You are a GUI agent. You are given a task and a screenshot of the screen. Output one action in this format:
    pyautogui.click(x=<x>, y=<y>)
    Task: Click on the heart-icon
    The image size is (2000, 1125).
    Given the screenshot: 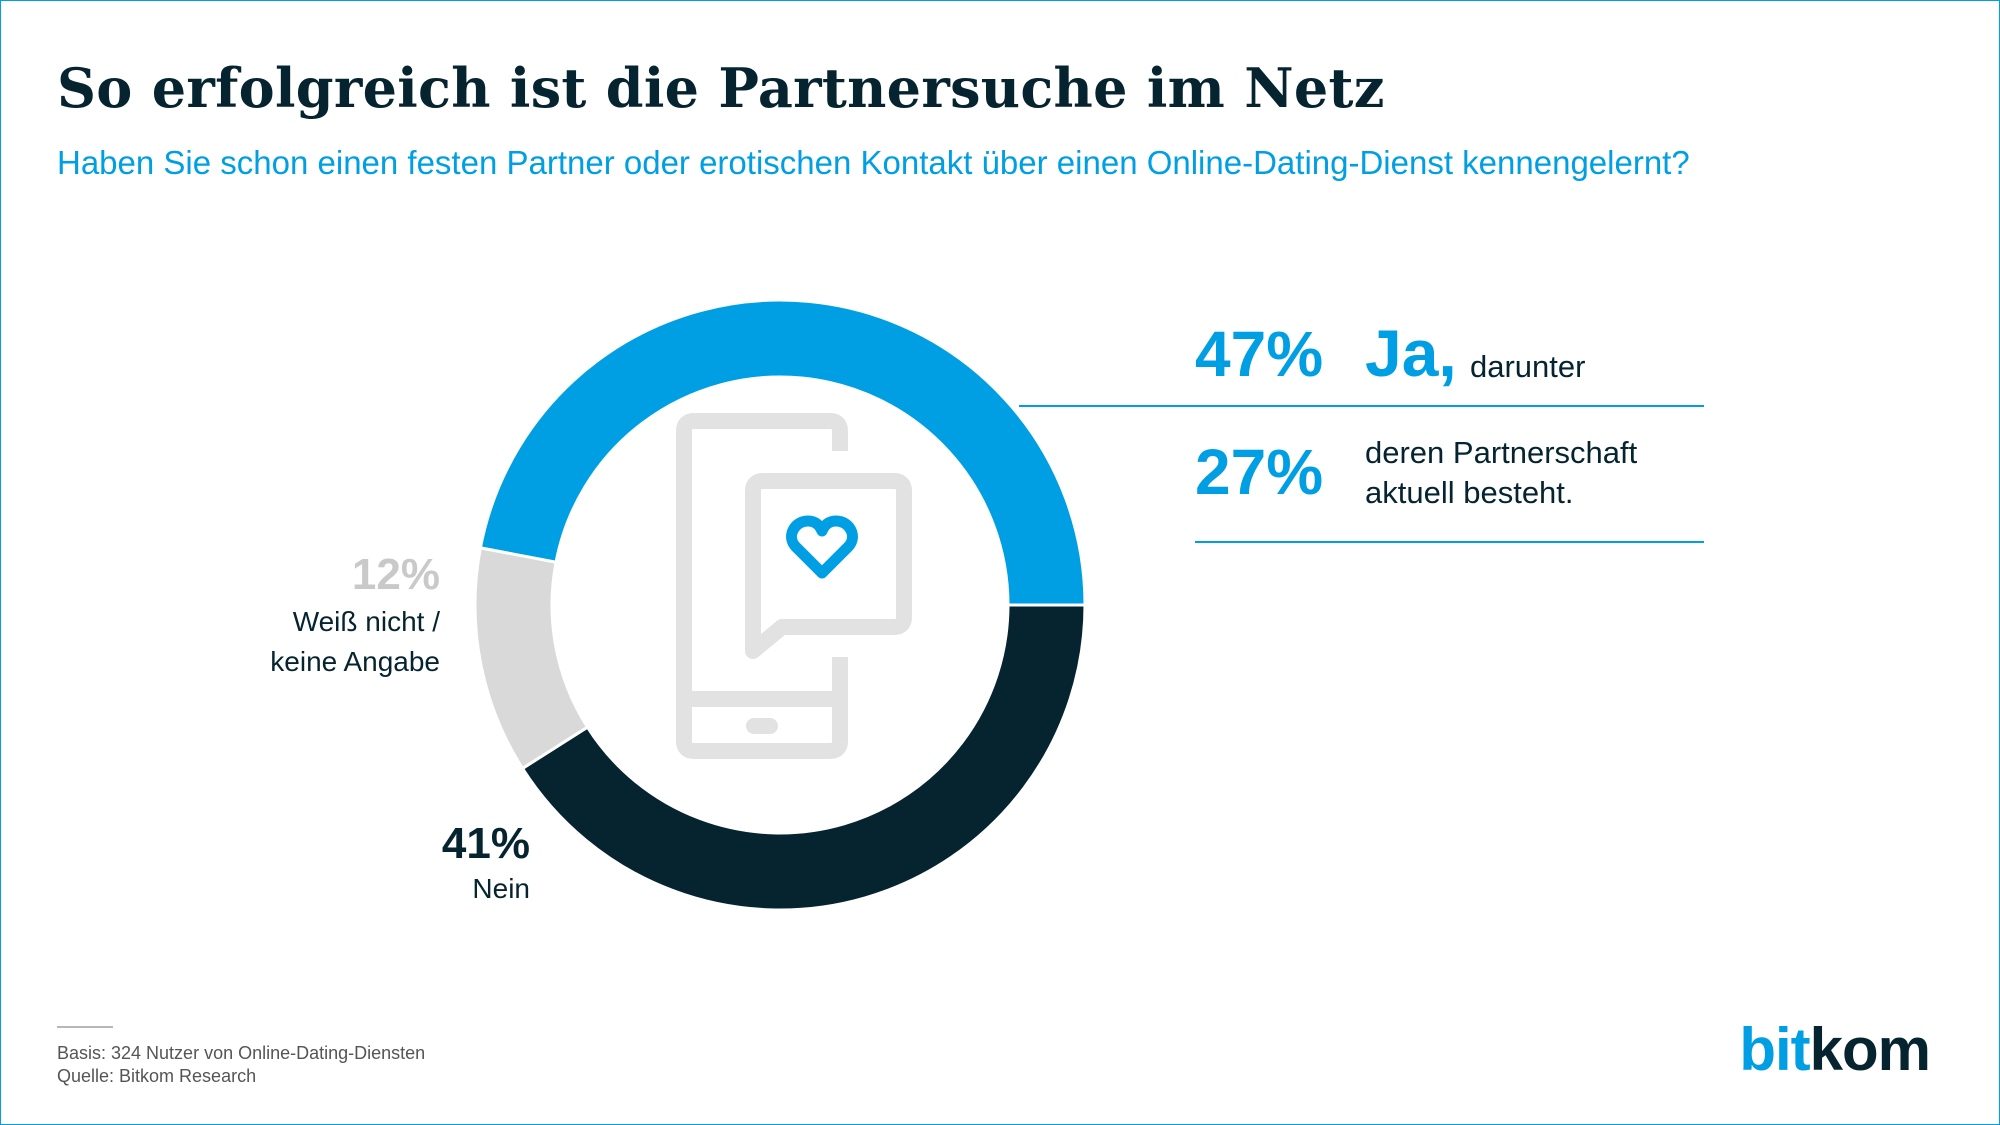 What is the action you would take?
    pyautogui.click(x=822, y=547)
    